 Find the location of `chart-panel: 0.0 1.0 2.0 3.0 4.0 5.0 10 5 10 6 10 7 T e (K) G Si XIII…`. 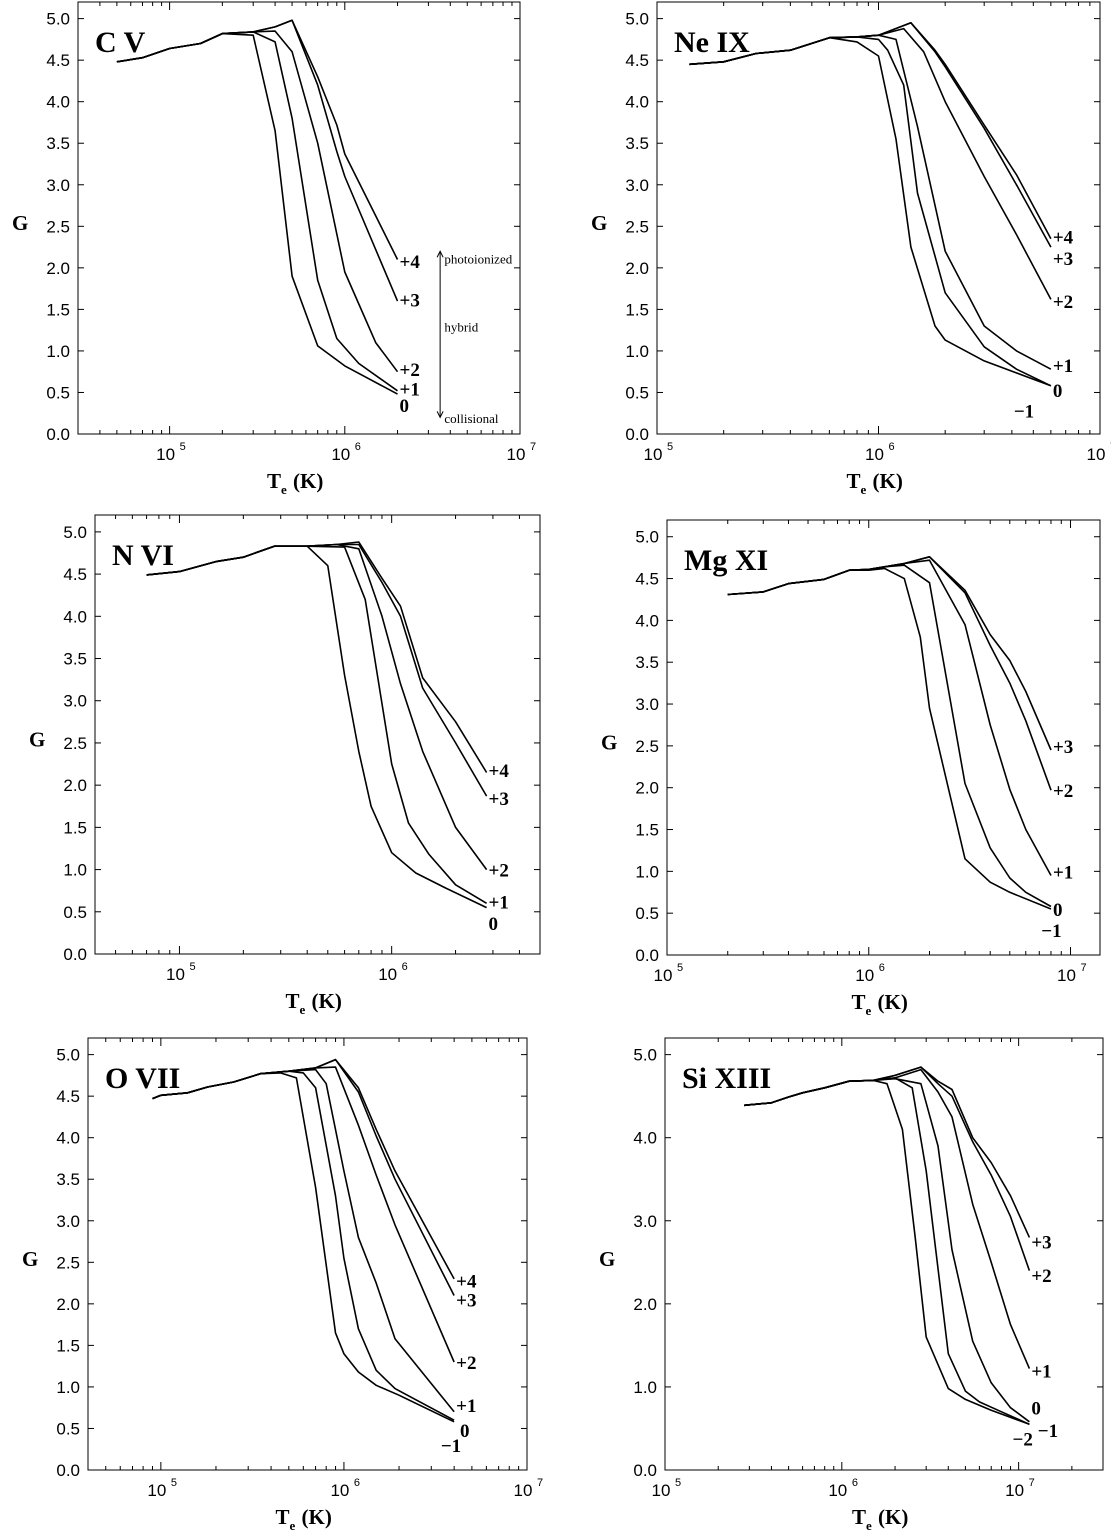

chart-panel: 0.0 1.0 2.0 3.0 4.0 5.0 10 5 10 6 10 7 T e (K) G Si XIII… is located at coordinates (851, 1285).